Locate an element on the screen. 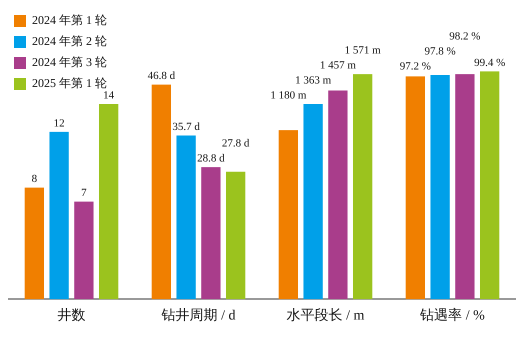 The width and height of the screenshot is (526, 340). data-label: 1 180 m is located at coordinates (288, 95).